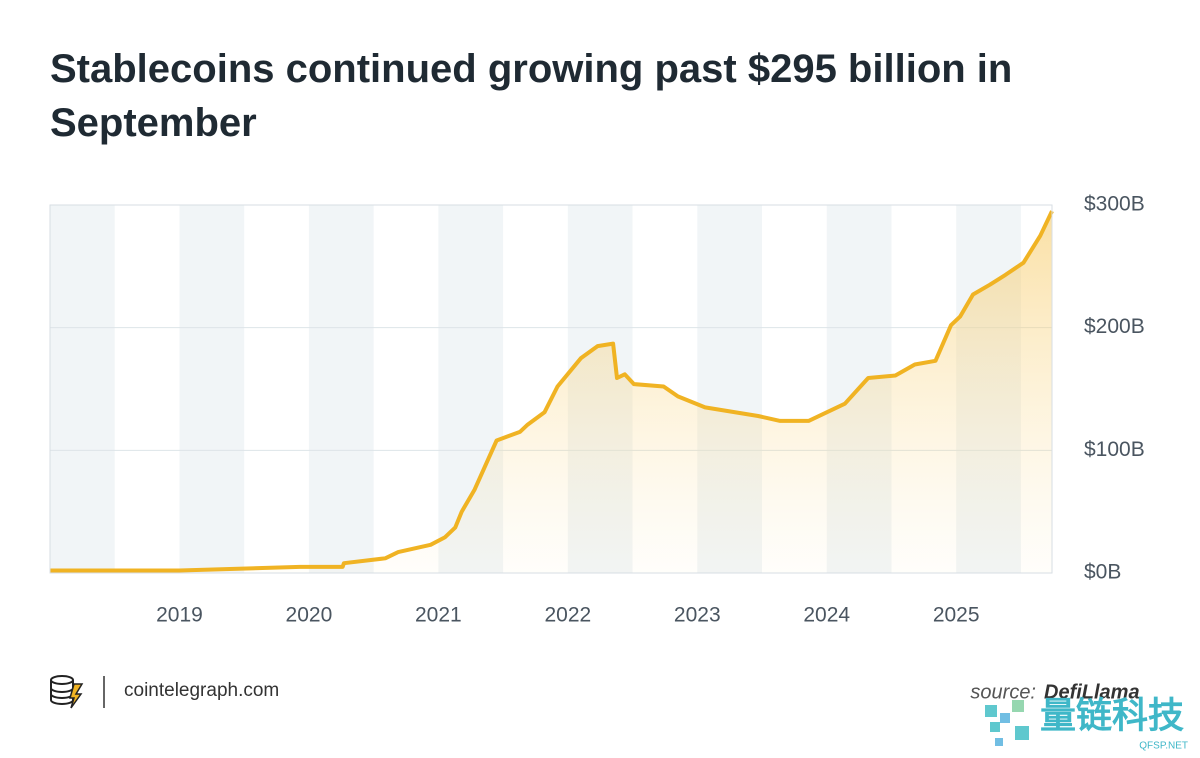 The image size is (1200, 758). What do you see at coordinates (179, 615) in the screenshot?
I see `x-tick-label: 2019` at bounding box center [179, 615].